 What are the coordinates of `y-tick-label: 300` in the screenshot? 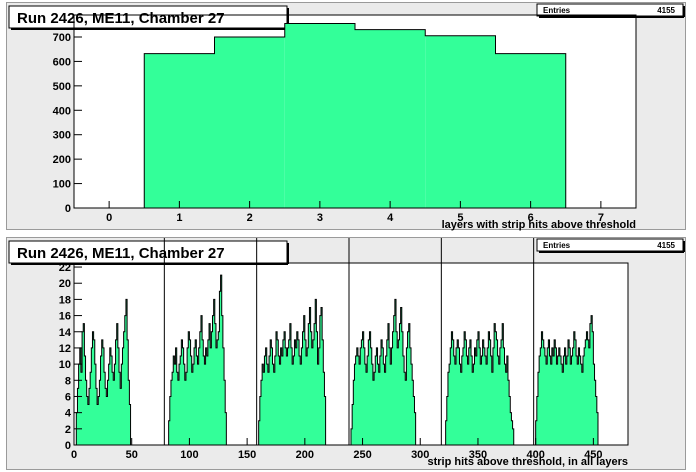 It's located at (62, 136).